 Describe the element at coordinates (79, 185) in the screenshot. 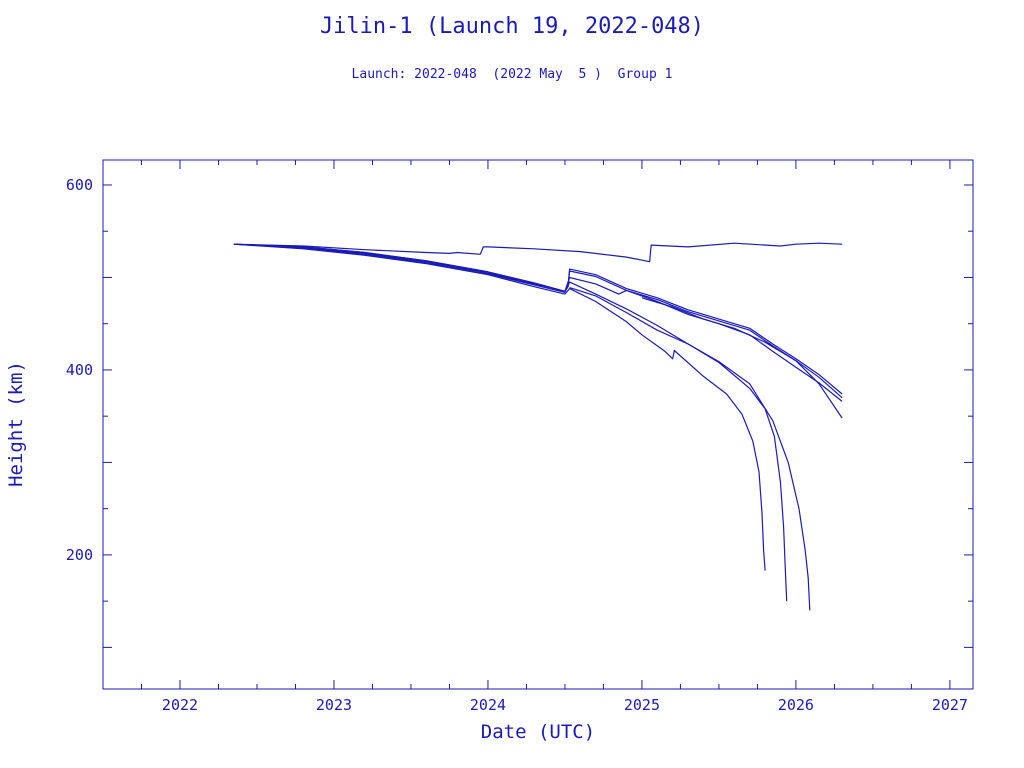

I see `y-tick-label: 600` at that location.